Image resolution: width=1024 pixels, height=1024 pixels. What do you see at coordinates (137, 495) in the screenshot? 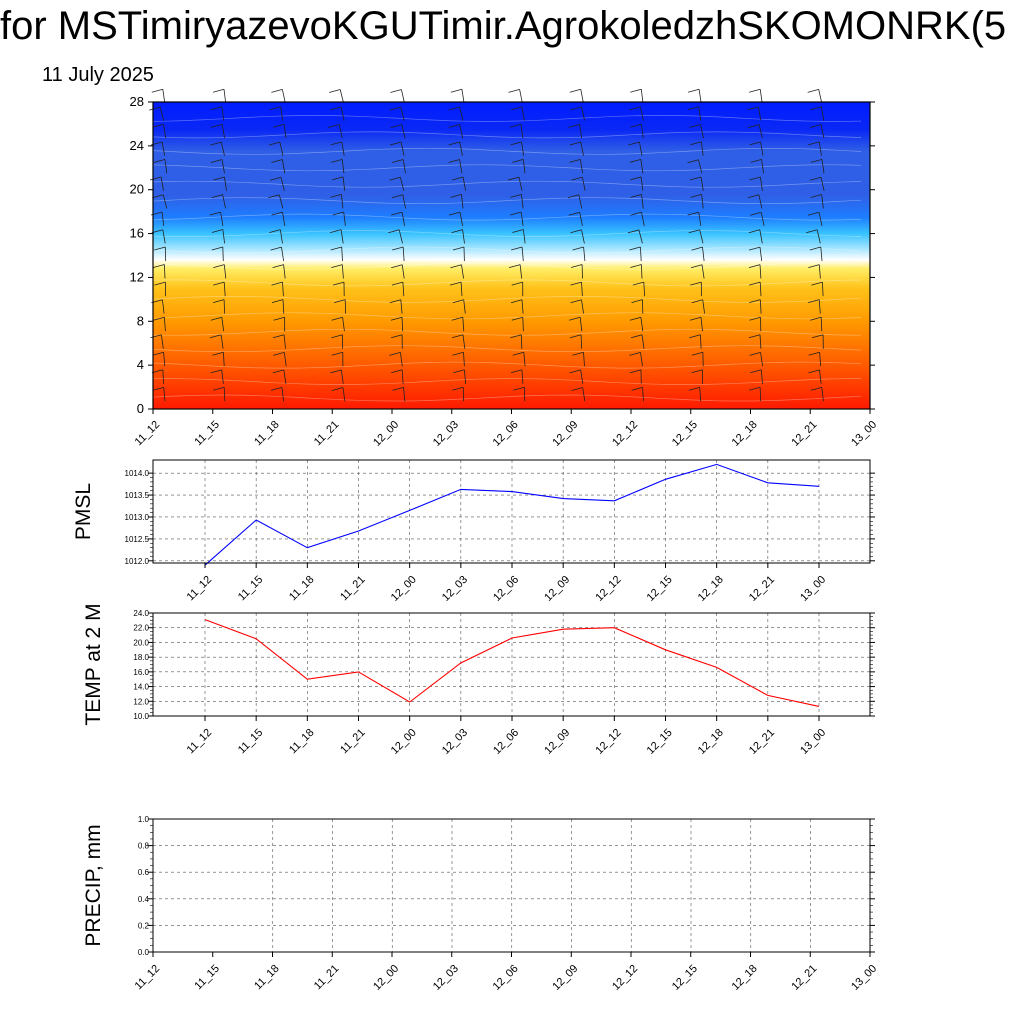
I see `y-tick-label: 1013.5` at bounding box center [137, 495].